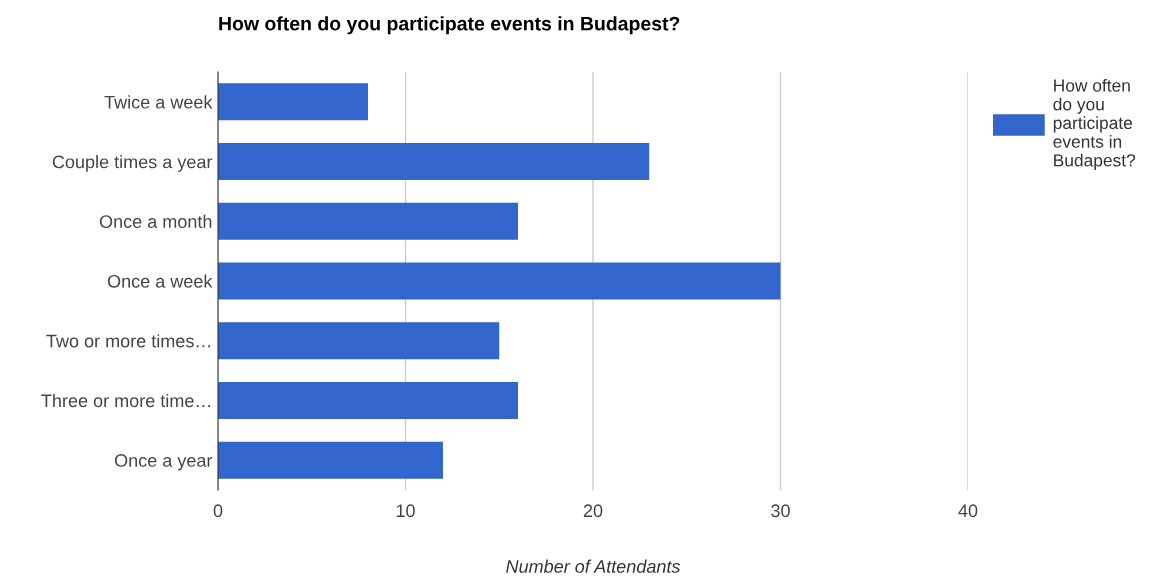  I want to click on x-tick-label: 30, so click(780, 511).